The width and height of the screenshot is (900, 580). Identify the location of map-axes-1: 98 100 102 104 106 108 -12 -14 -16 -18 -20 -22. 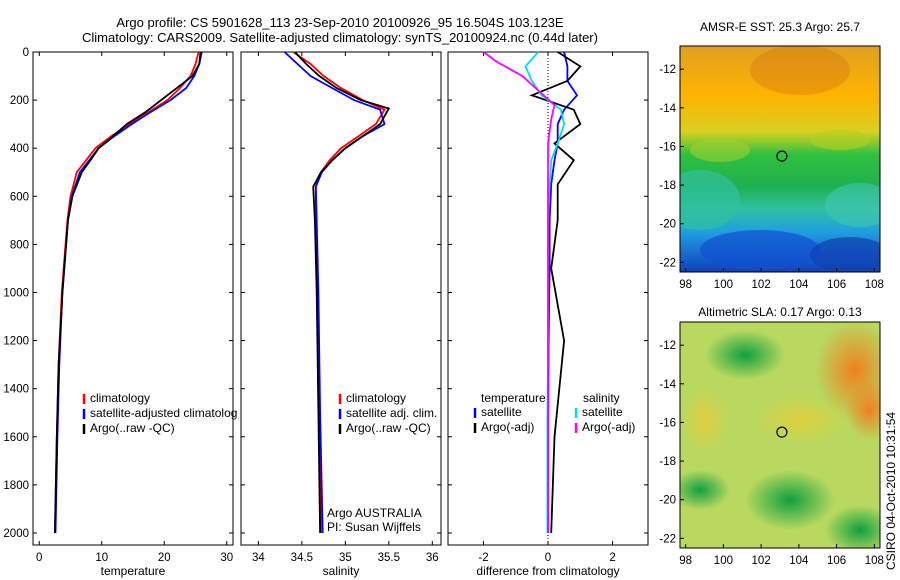
(771, 177).